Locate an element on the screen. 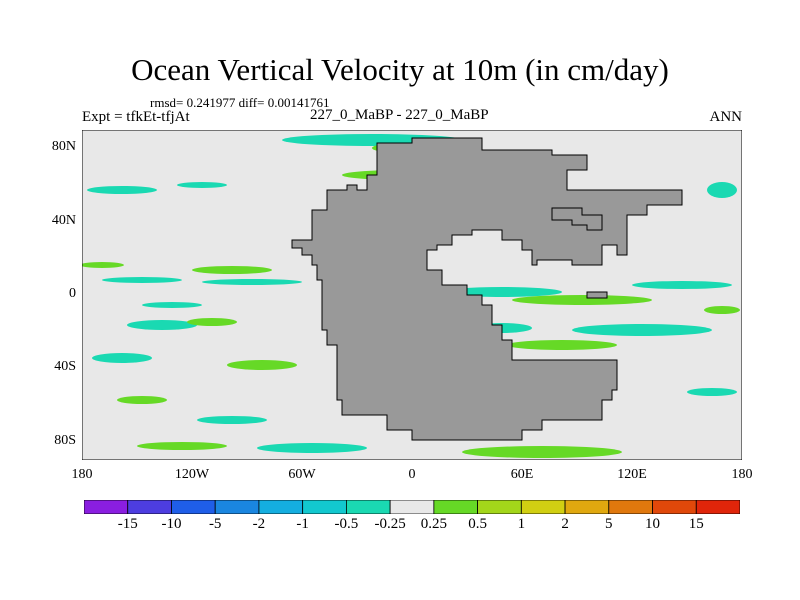 The height and width of the screenshot is (600, 800). colorbar-label: 0.5 is located at coordinates (477, 524).